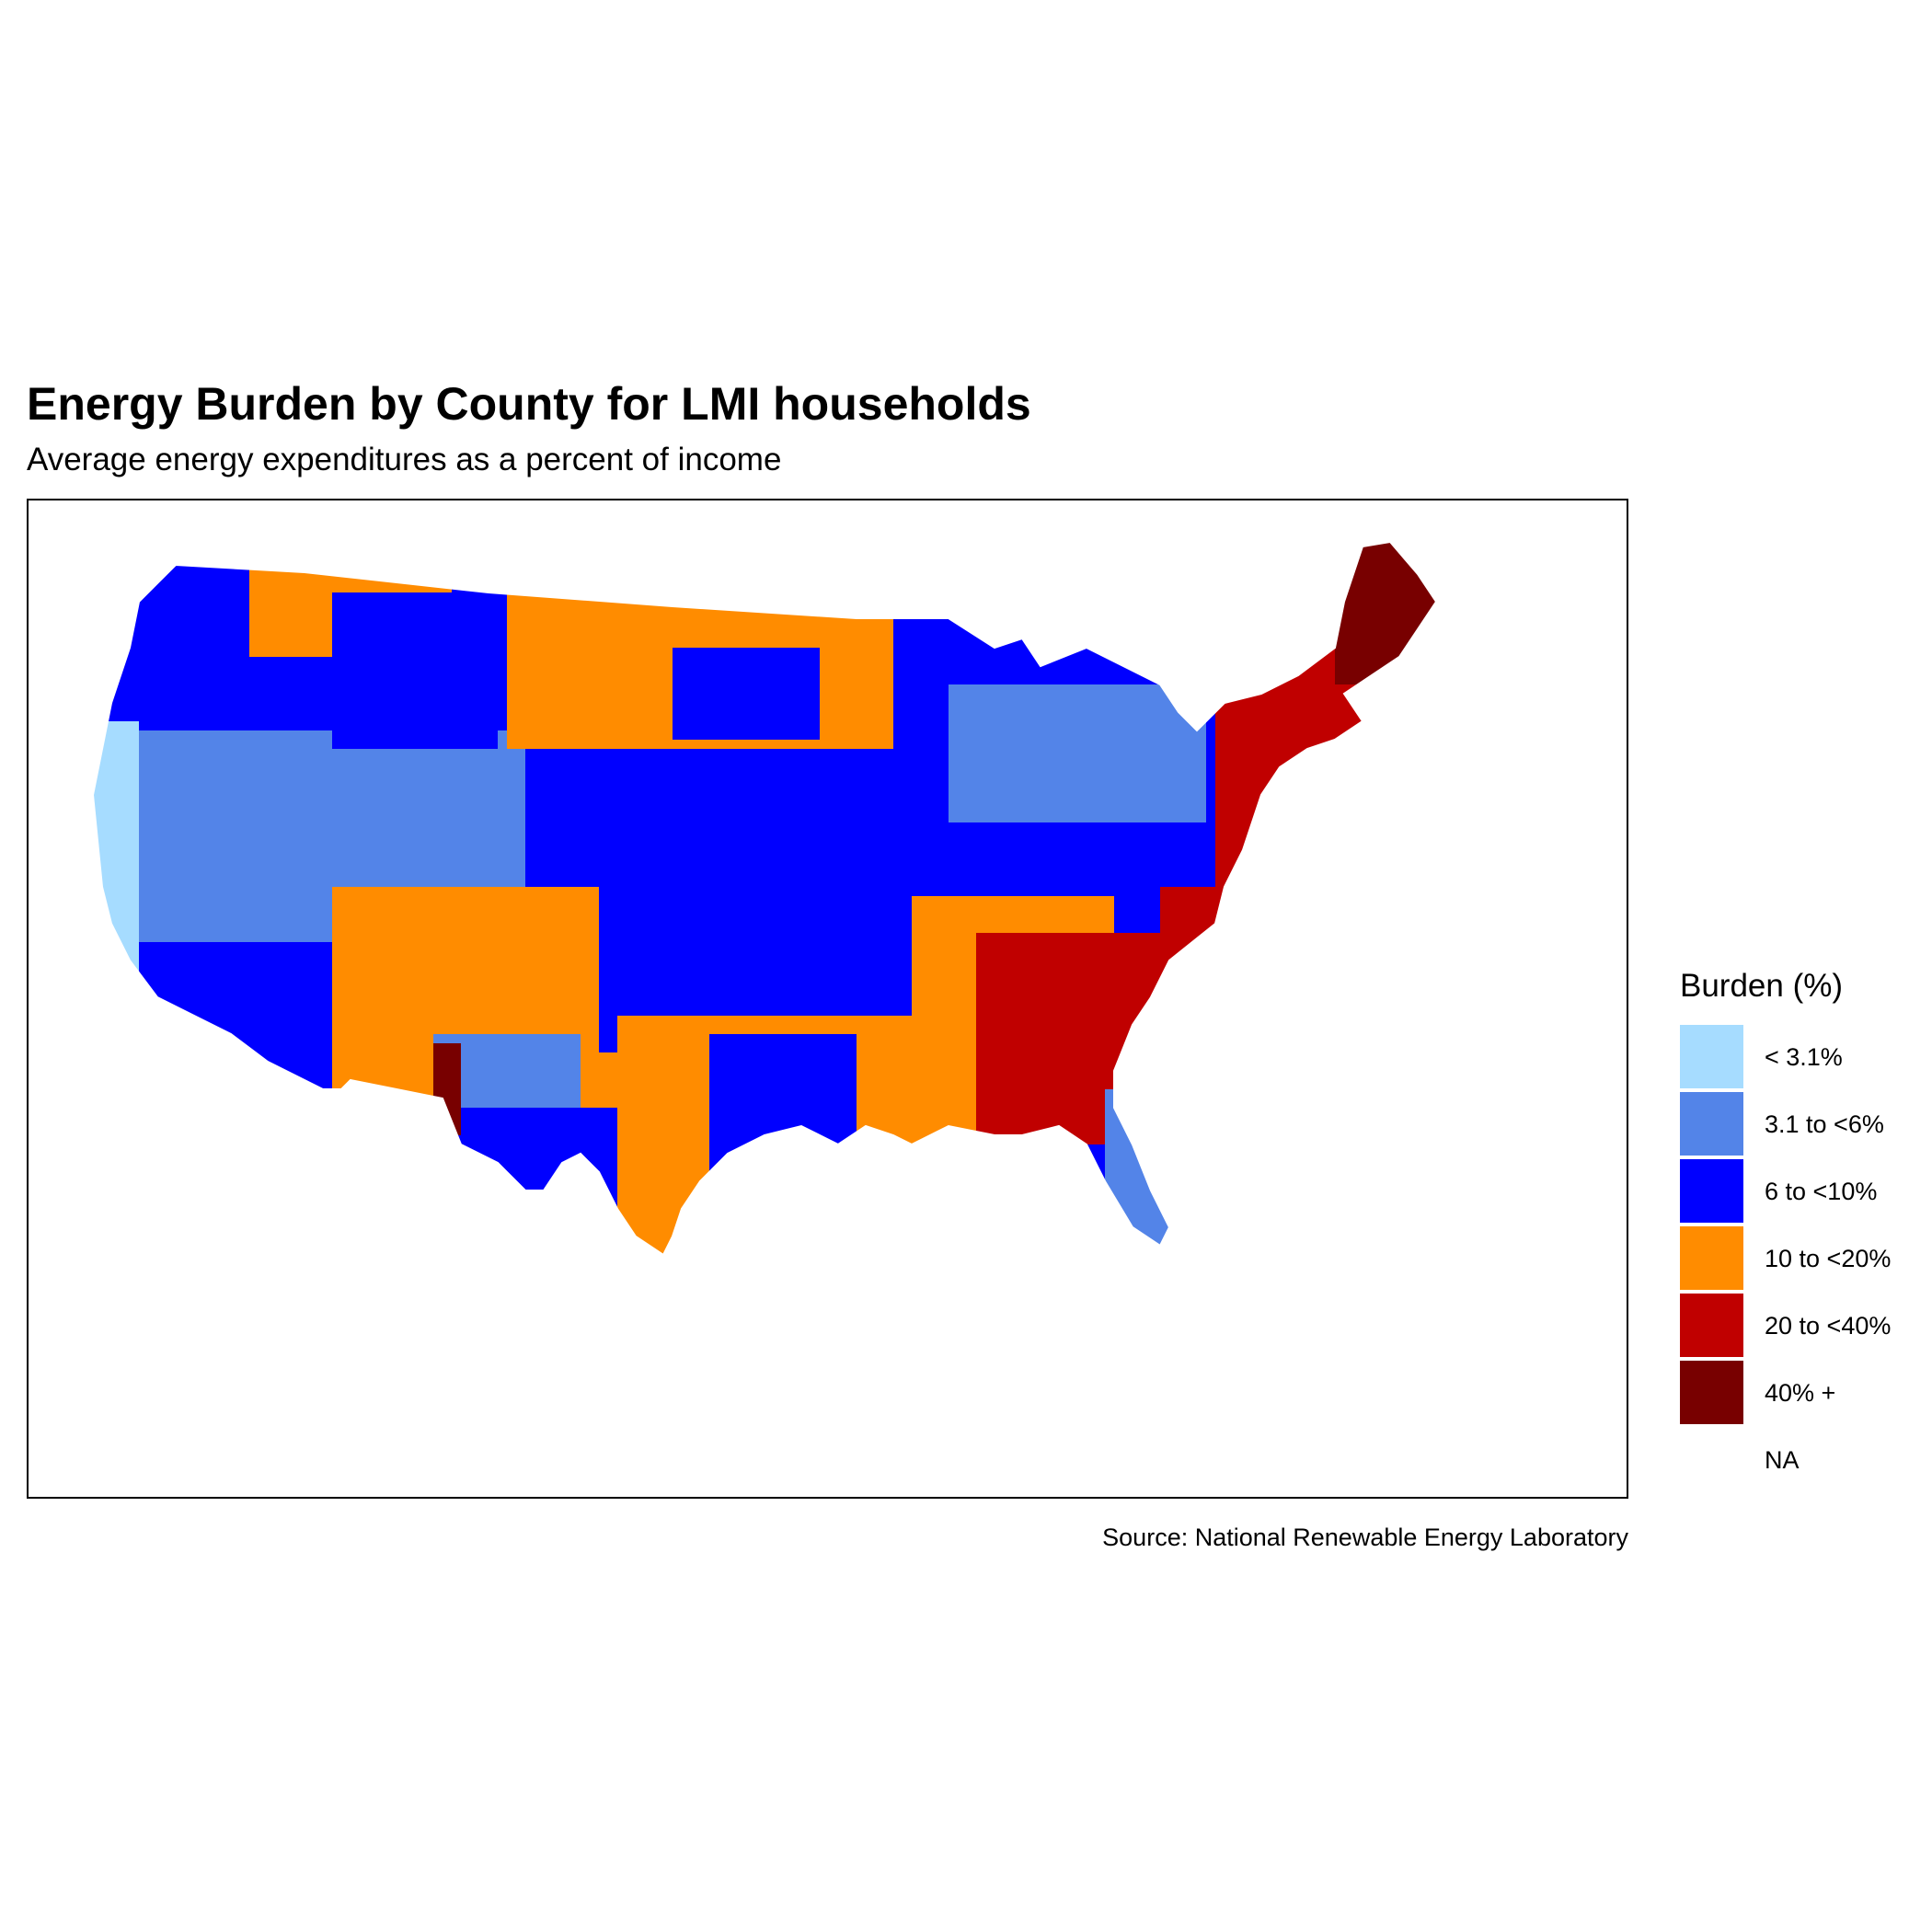  What do you see at coordinates (1307, 786) in the screenshot?
I see `region-northeast` at bounding box center [1307, 786].